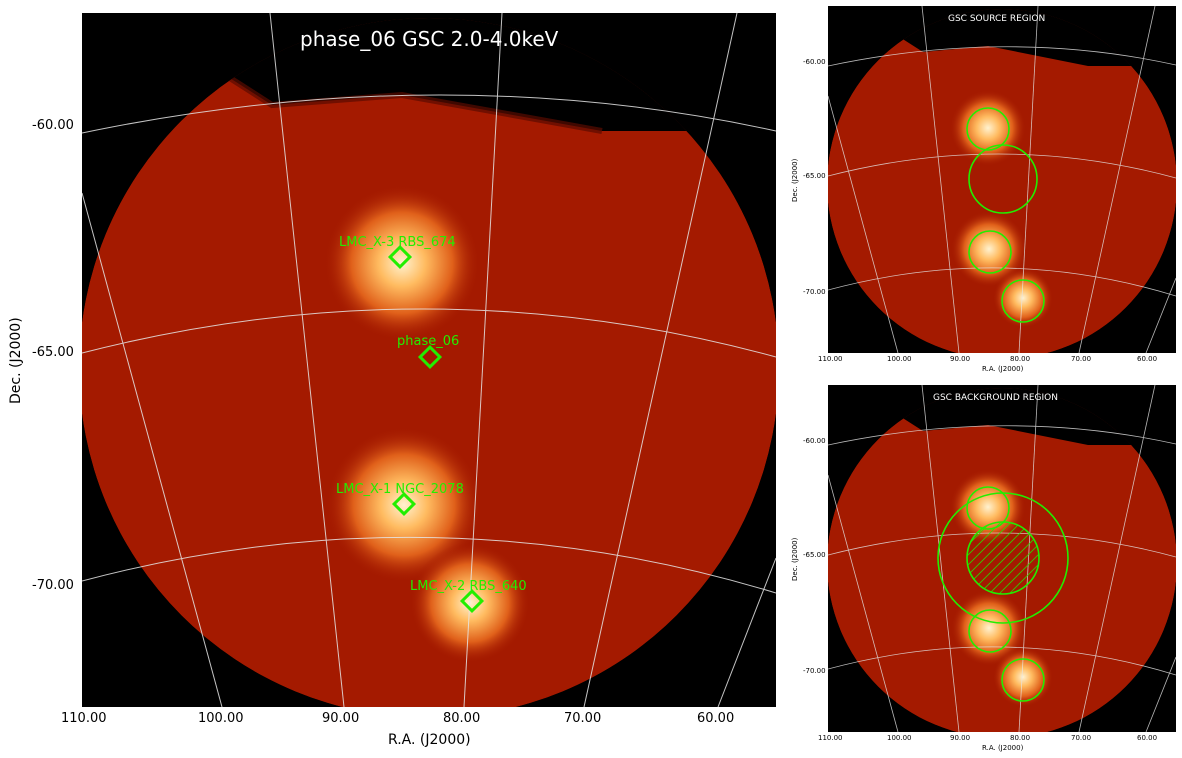 Image resolution: width=1182 pixels, height=758 pixels. What do you see at coordinates (472, 601) in the screenshot?
I see `marker-lmc-x2` at bounding box center [472, 601].